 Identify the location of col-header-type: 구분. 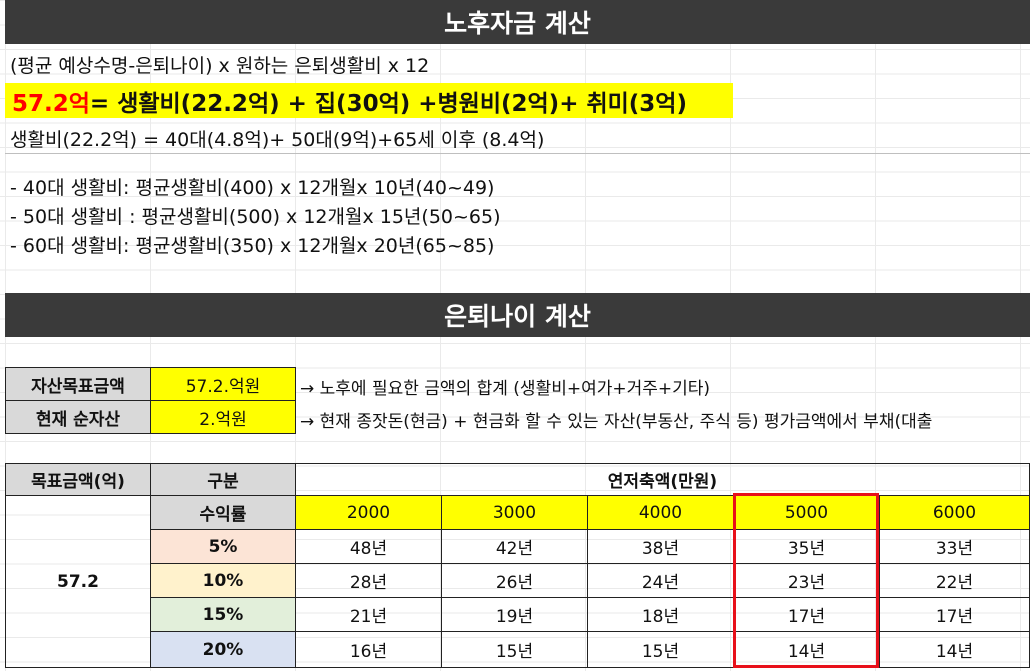
(223, 479).